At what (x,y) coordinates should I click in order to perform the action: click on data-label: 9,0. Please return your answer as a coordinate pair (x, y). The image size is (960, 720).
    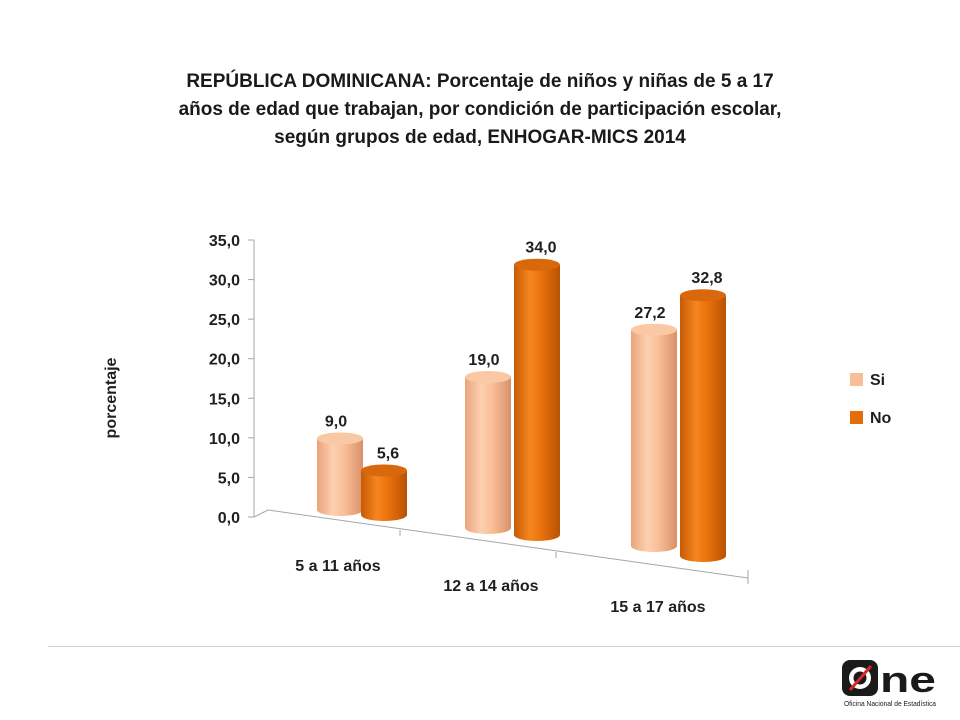
    Looking at the image, I should click on (336, 421).